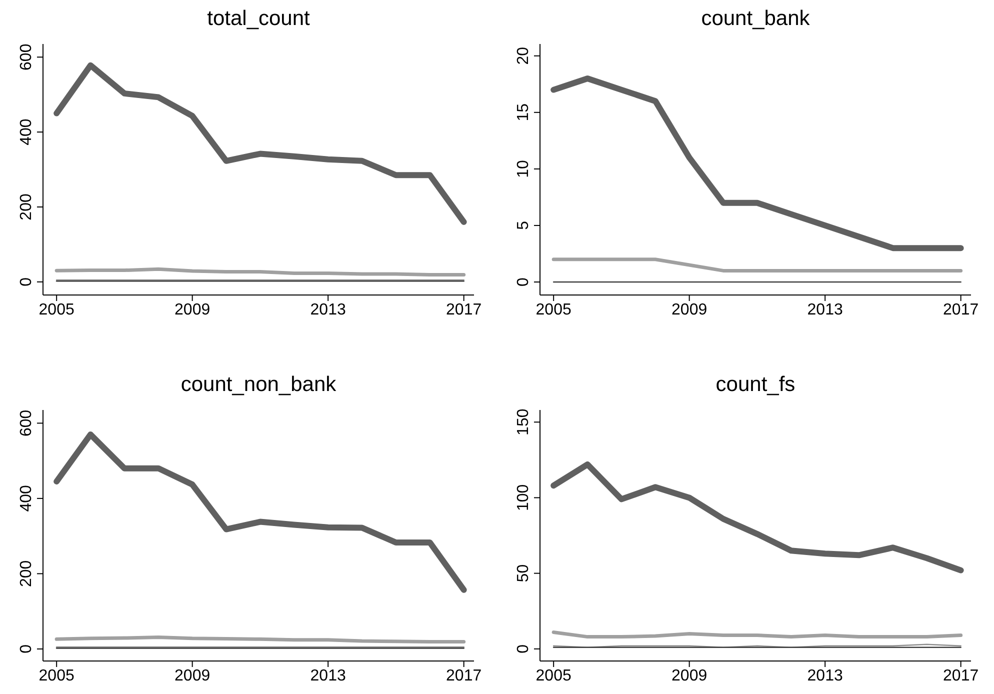  Describe the element at coordinates (523, 225) in the screenshot. I see `y-tick-label: 5` at that location.